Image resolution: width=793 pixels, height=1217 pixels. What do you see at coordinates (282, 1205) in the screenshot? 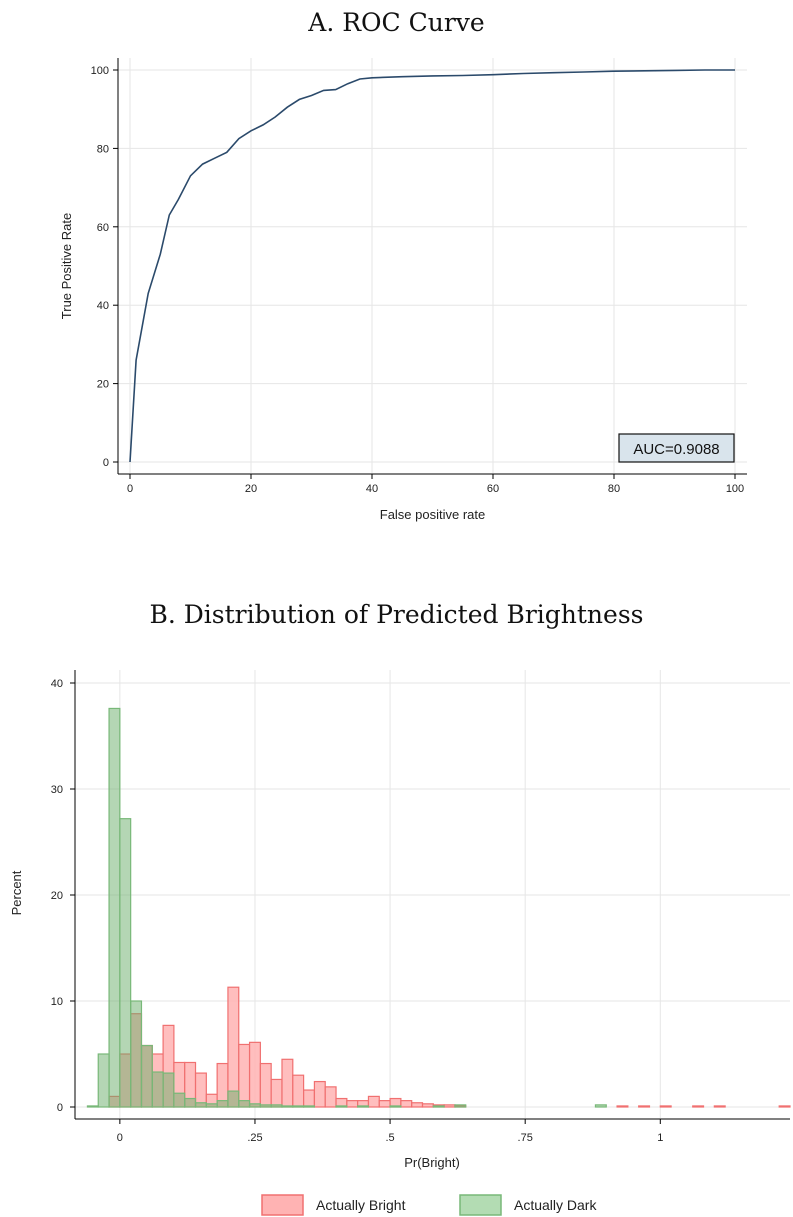
I see `legend-swatch-bright` at bounding box center [282, 1205].